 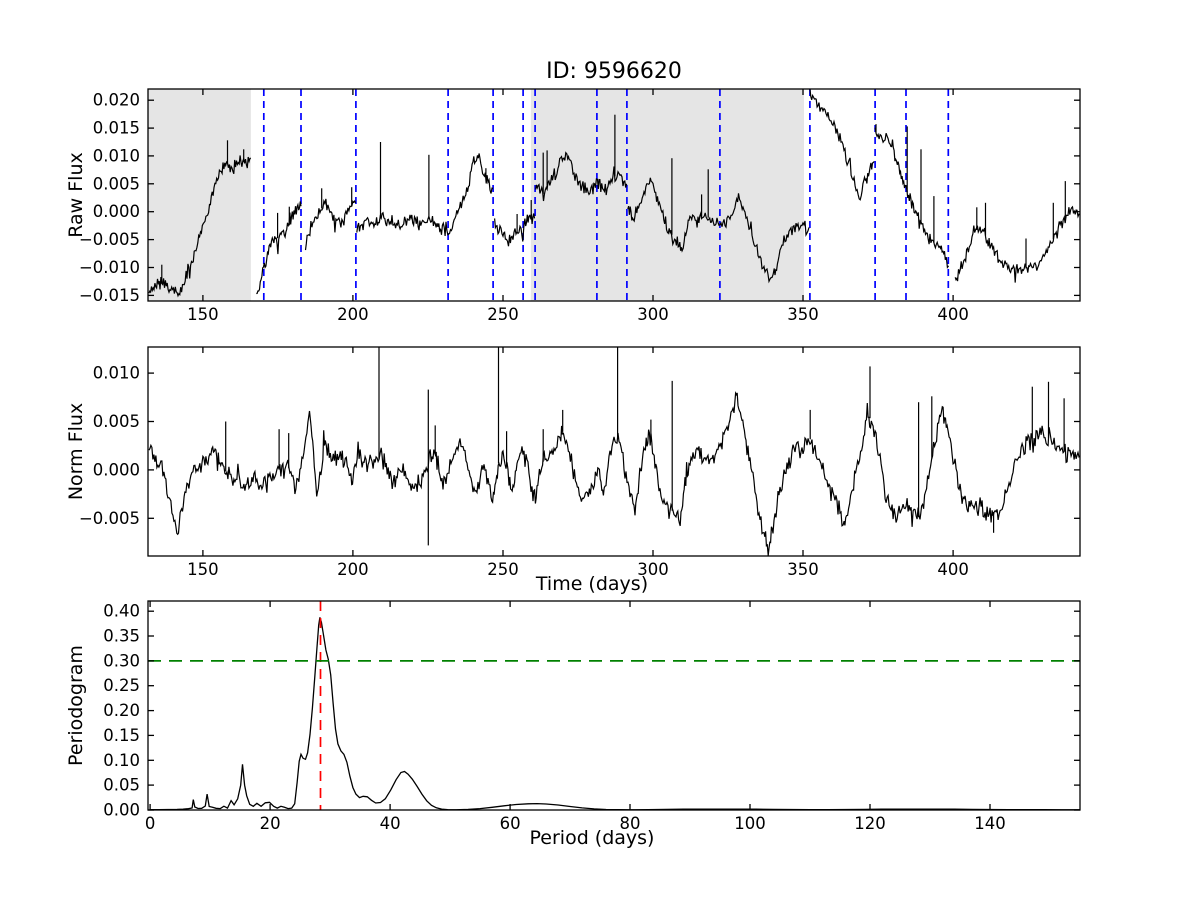 What do you see at coordinates (750, 823) in the screenshot?
I see `x-tick-label: 100` at bounding box center [750, 823].